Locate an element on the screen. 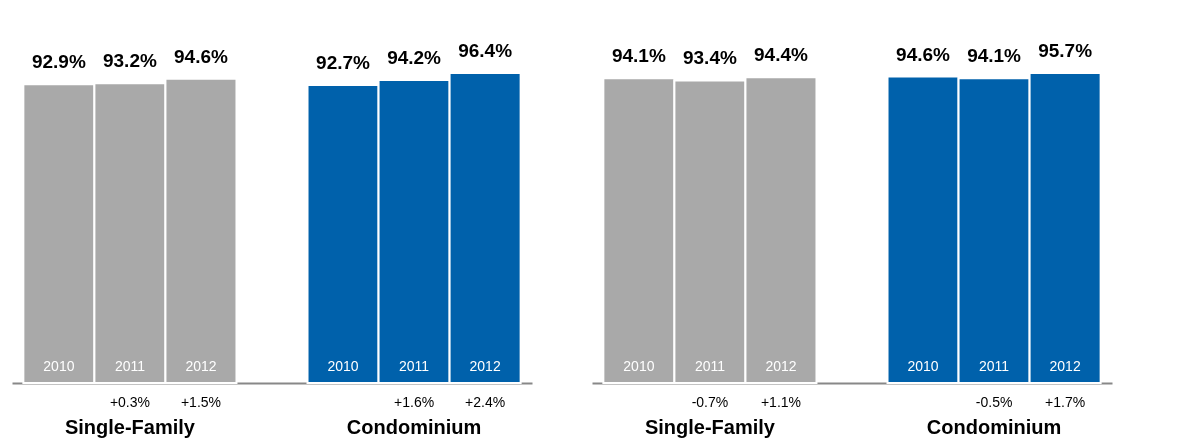 This screenshot has height=443, width=1200. data-label: 93.2% is located at coordinates (129, 61).